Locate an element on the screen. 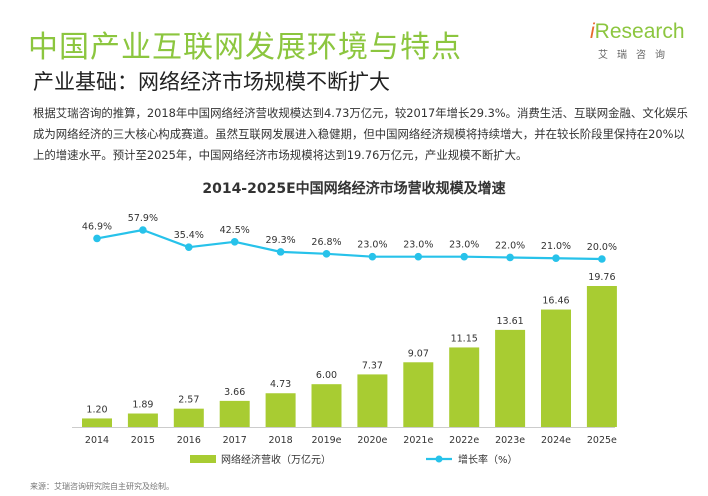  legend-bar-swatch is located at coordinates (203, 459).